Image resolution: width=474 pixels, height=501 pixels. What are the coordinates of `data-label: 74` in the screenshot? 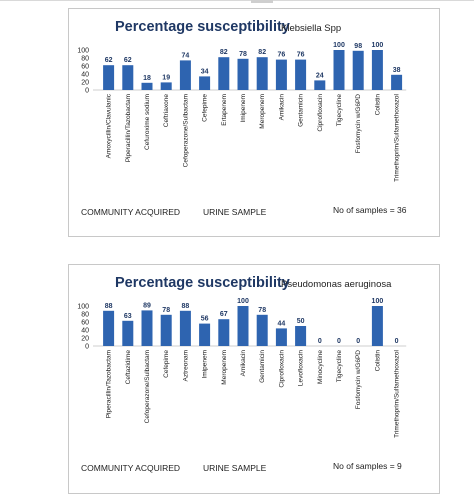 It's located at (186, 55).